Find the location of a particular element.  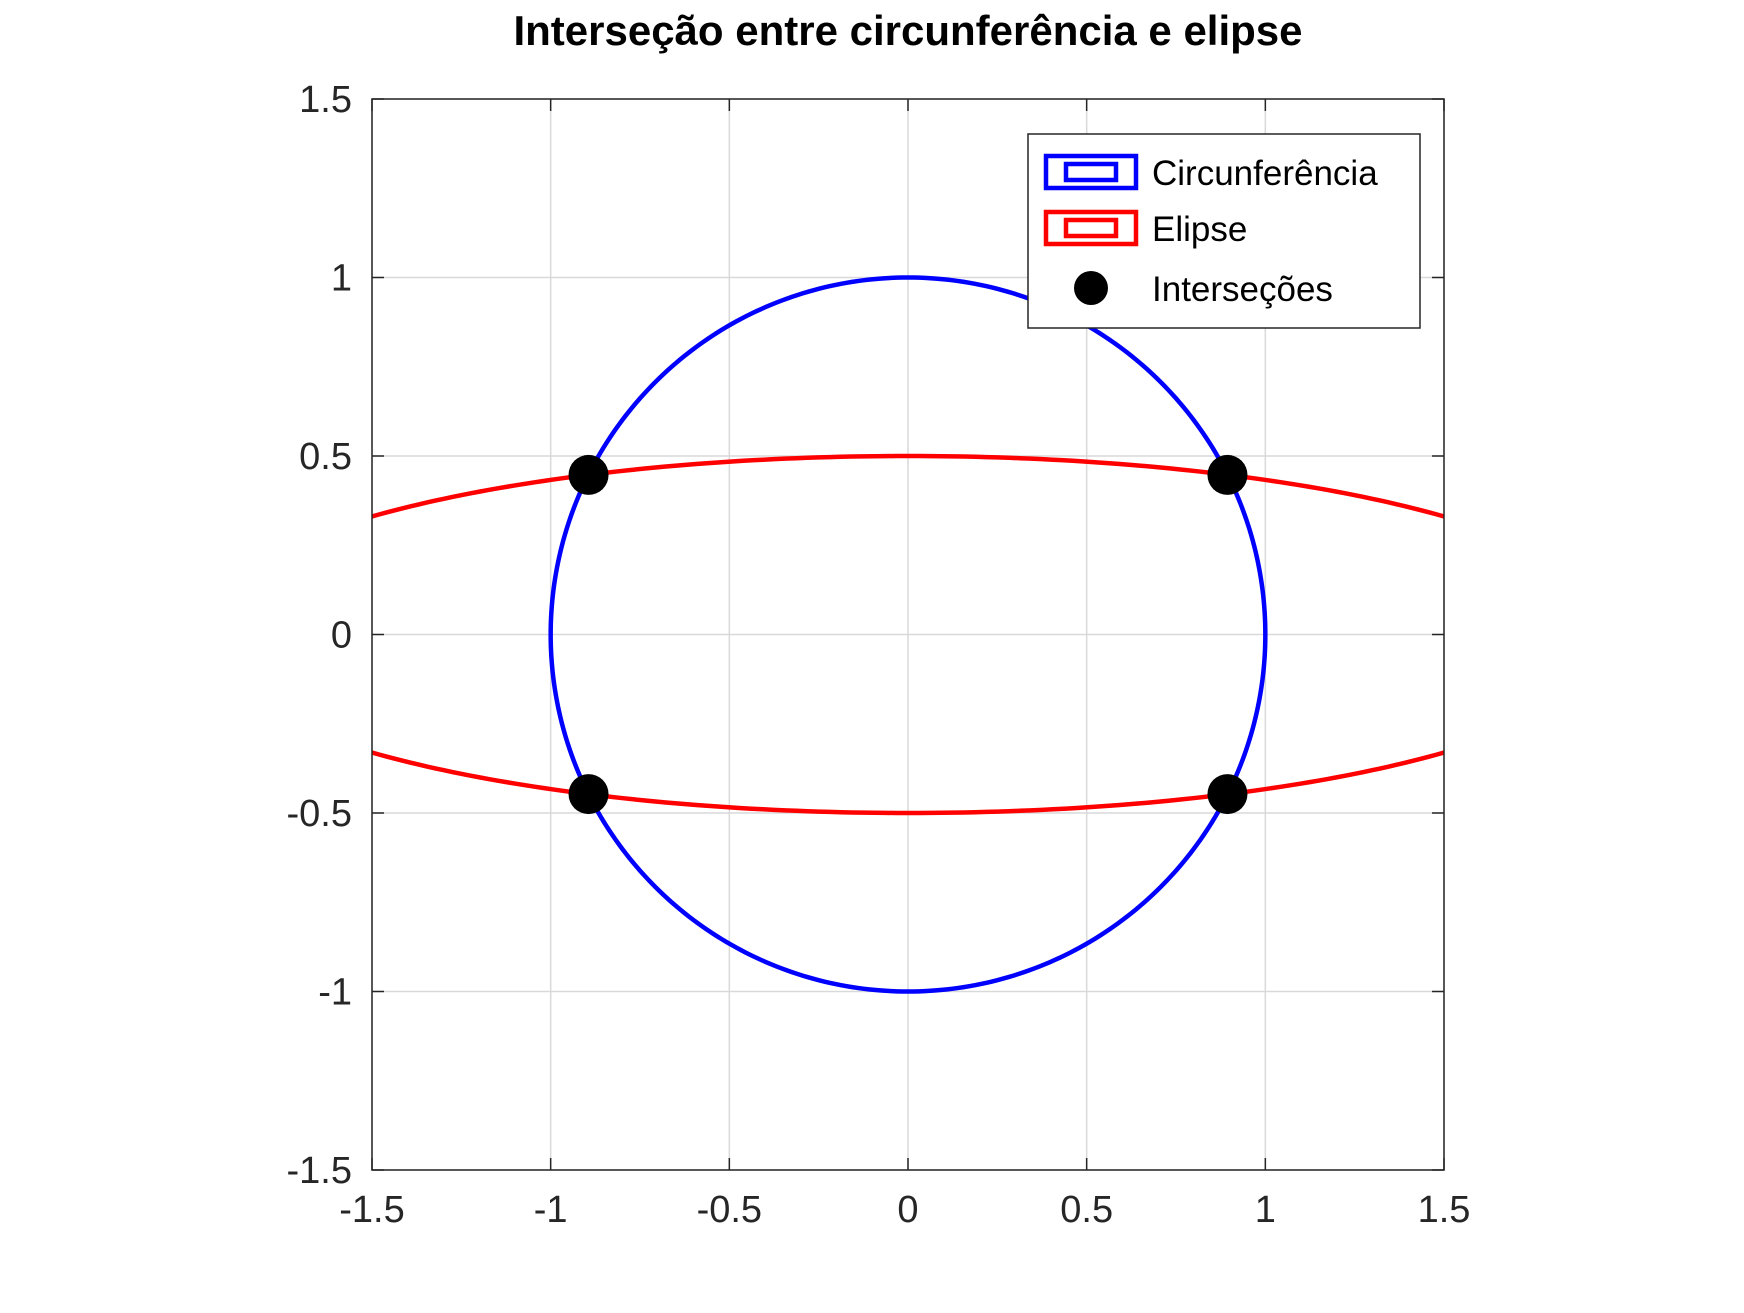

legend-label-2: Interseções is located at coordinates (1242, 289).